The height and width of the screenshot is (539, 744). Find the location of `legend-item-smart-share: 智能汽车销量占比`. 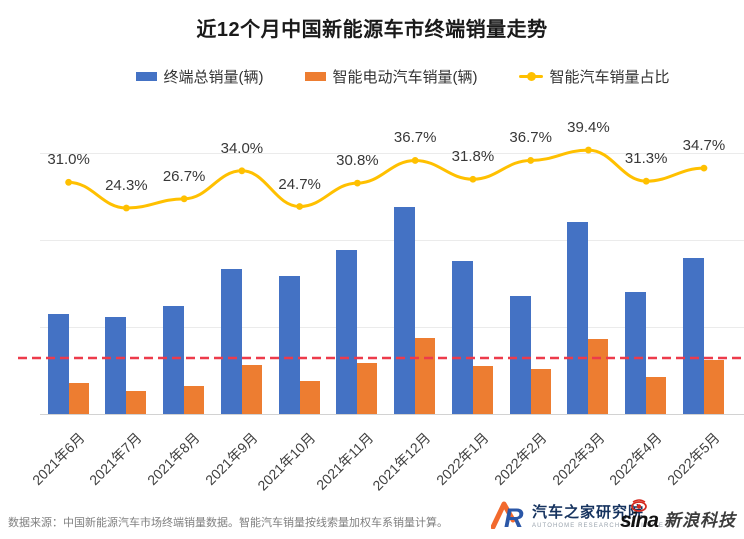

legend-item-smart-share: 智能汽车销量占比 is located at coordinates (594, 76).